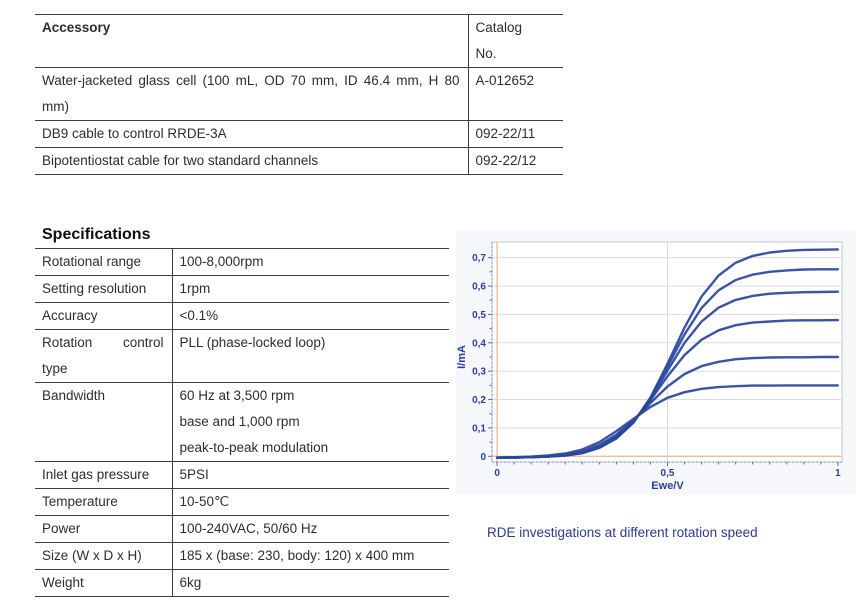 This screenshot has width=857, height=604. I want to click on spec-label-cell: Rotation control type, so click(104, 356).